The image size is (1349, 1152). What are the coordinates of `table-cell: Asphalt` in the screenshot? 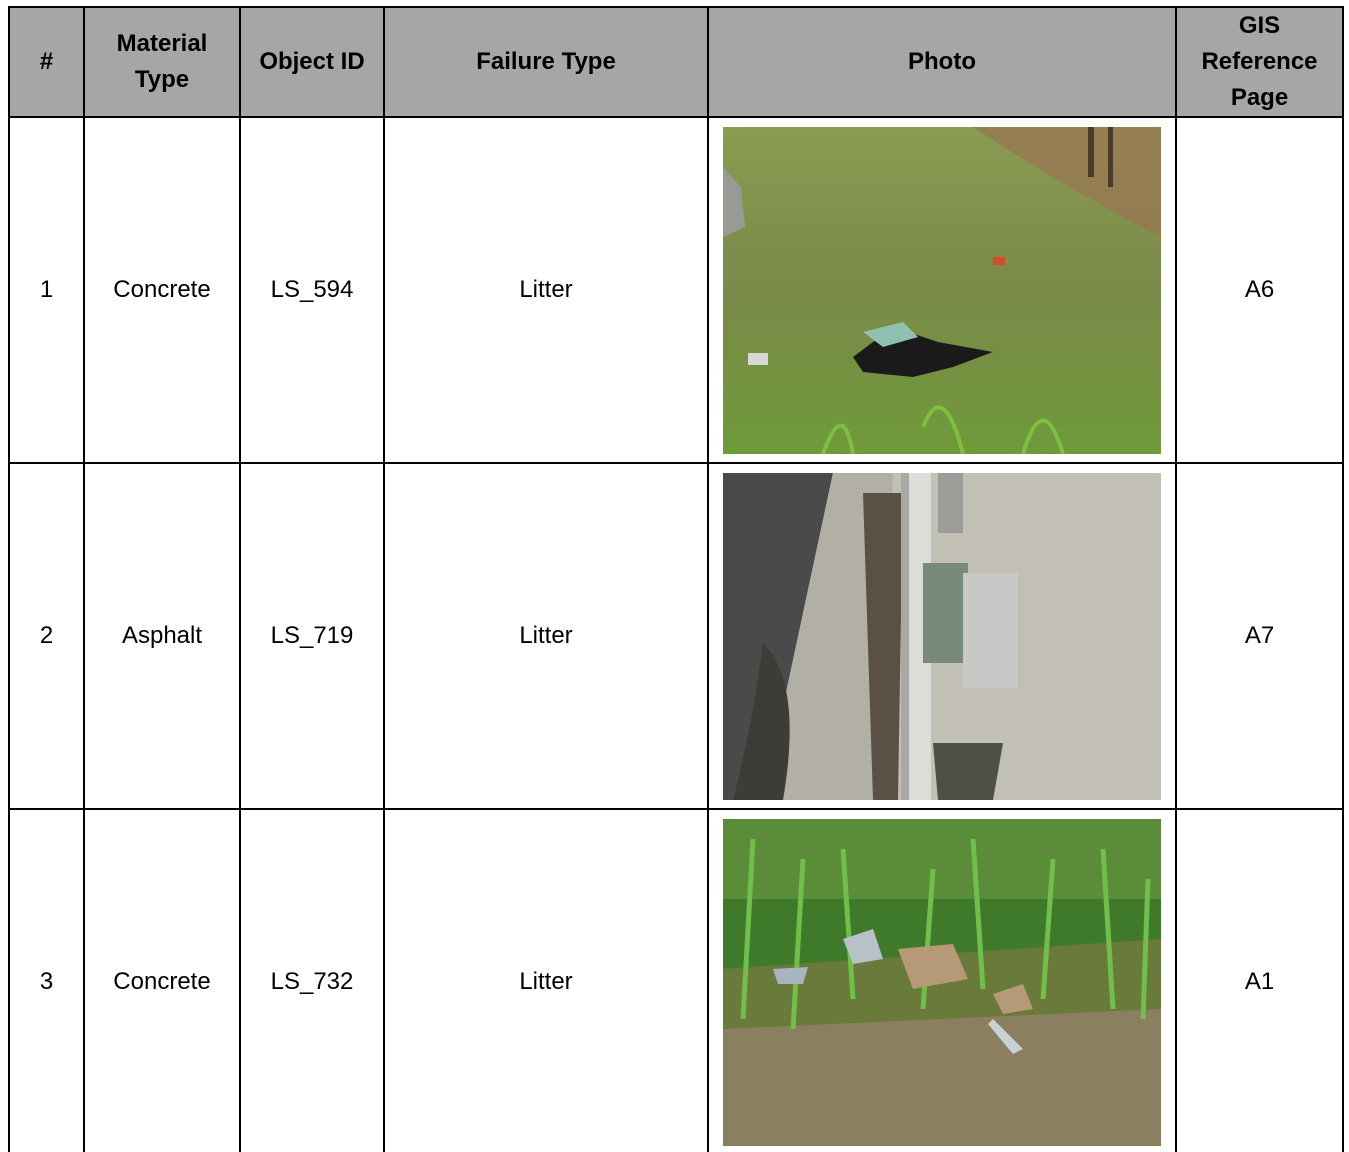 It's located at (162, 636).